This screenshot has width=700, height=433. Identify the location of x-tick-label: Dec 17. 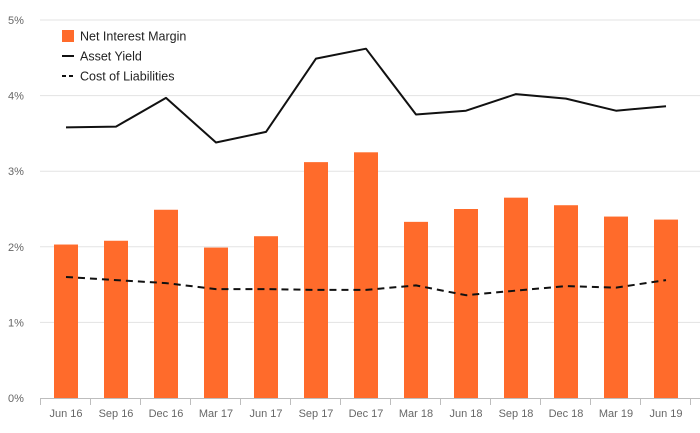
(366, 414).